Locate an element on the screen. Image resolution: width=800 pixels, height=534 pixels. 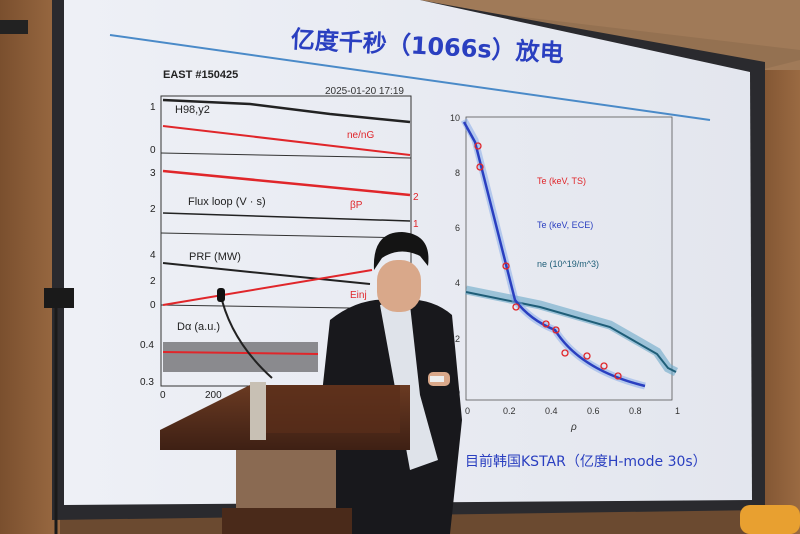
ytick: 8 is located at coordinates (457, 173).